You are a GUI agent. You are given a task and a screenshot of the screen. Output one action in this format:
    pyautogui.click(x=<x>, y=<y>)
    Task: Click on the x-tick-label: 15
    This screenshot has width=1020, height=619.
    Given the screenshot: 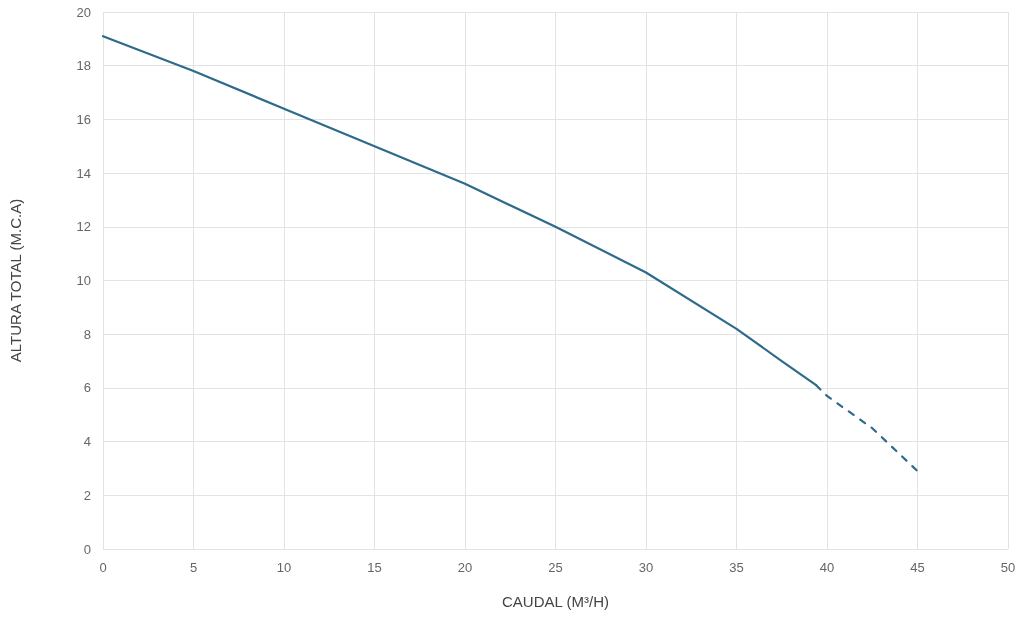 What is the action you would take?
    pyautogui.click(x=374, y=567)
    